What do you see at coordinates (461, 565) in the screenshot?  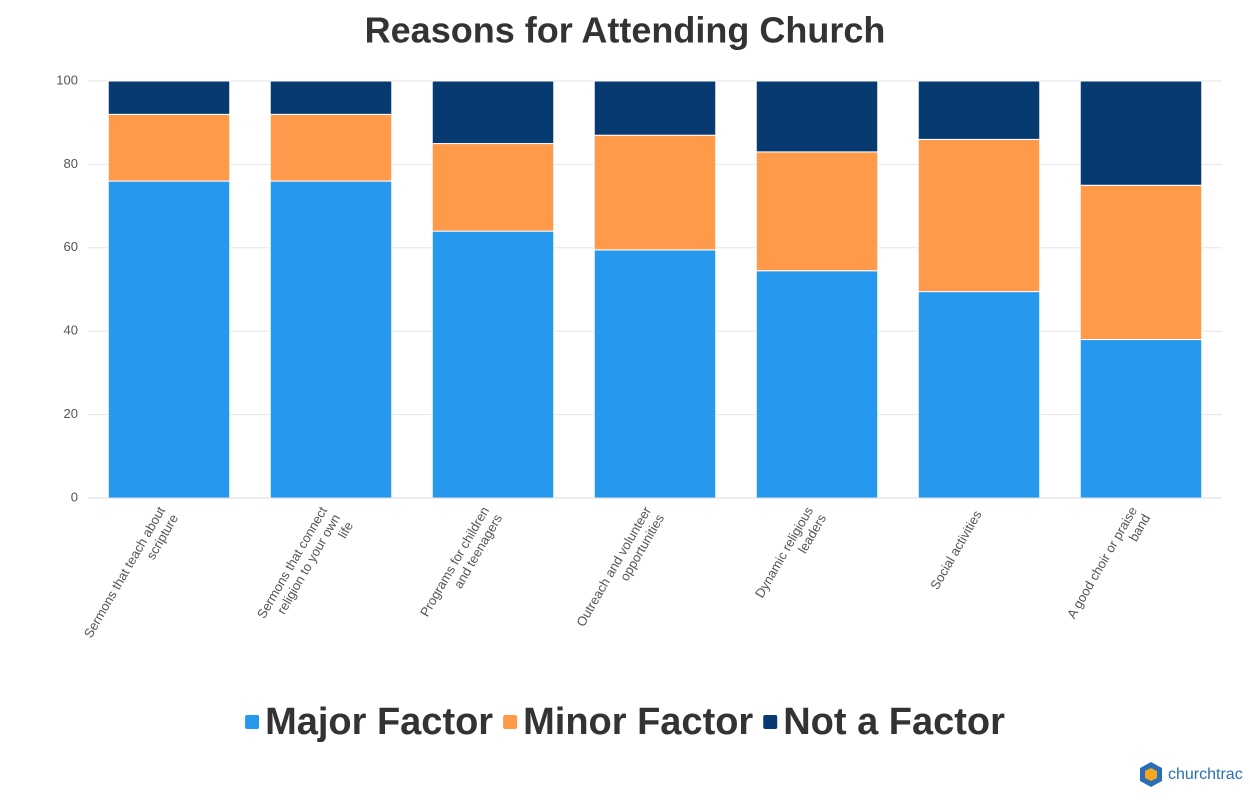 I see `x-tick-label: Programs for childrenand teenagers` at bounding box center [461, 565].